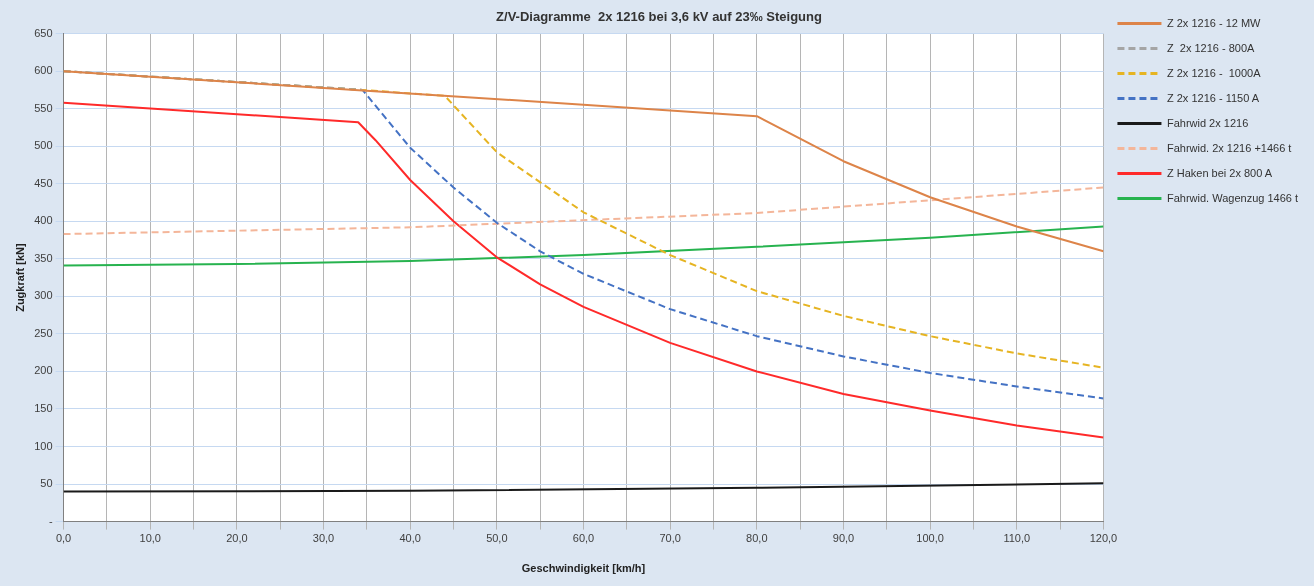 The height and width of the screenshot is (586, 1314). Describe the element at coordinates (670, 538) in the screenshot. I see `x-tick-label: 70,0` at that location.